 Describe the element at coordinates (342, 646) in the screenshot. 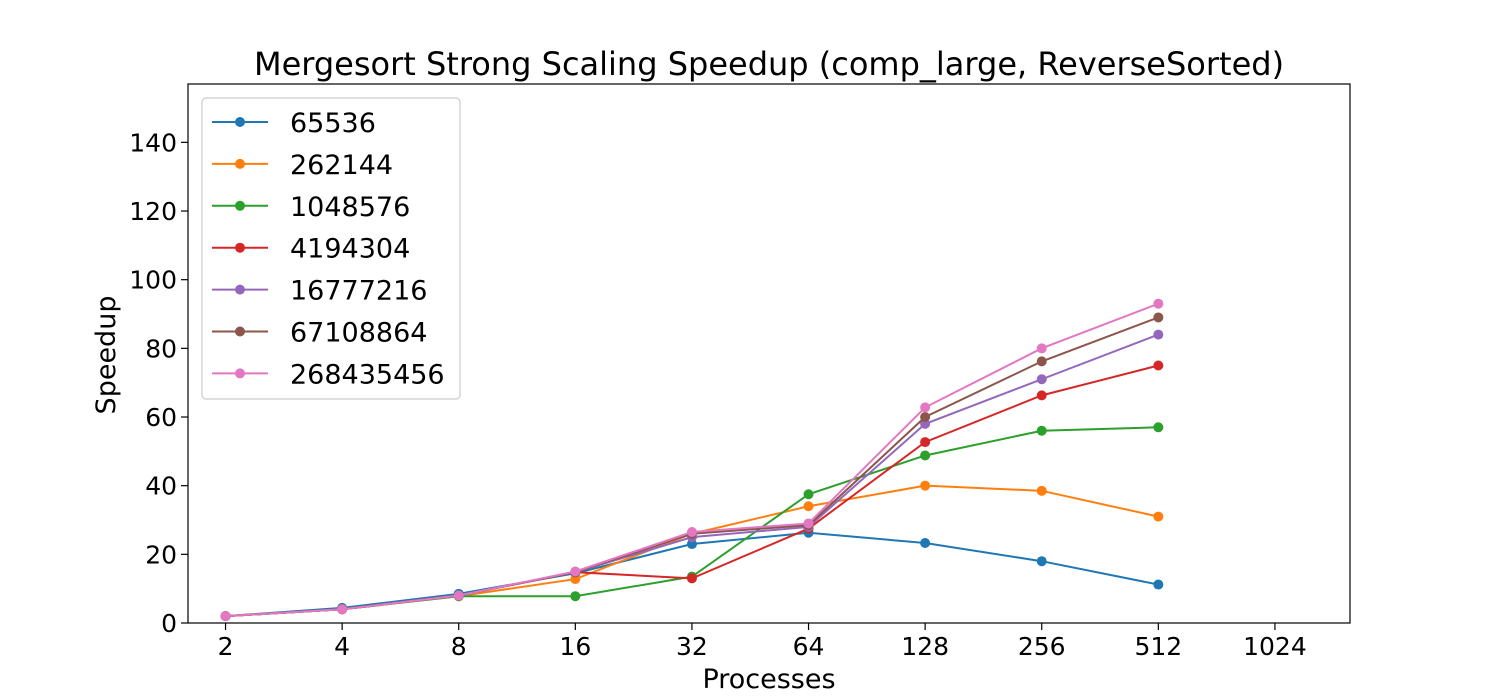

I see `x-tick-label: 4` at that location.